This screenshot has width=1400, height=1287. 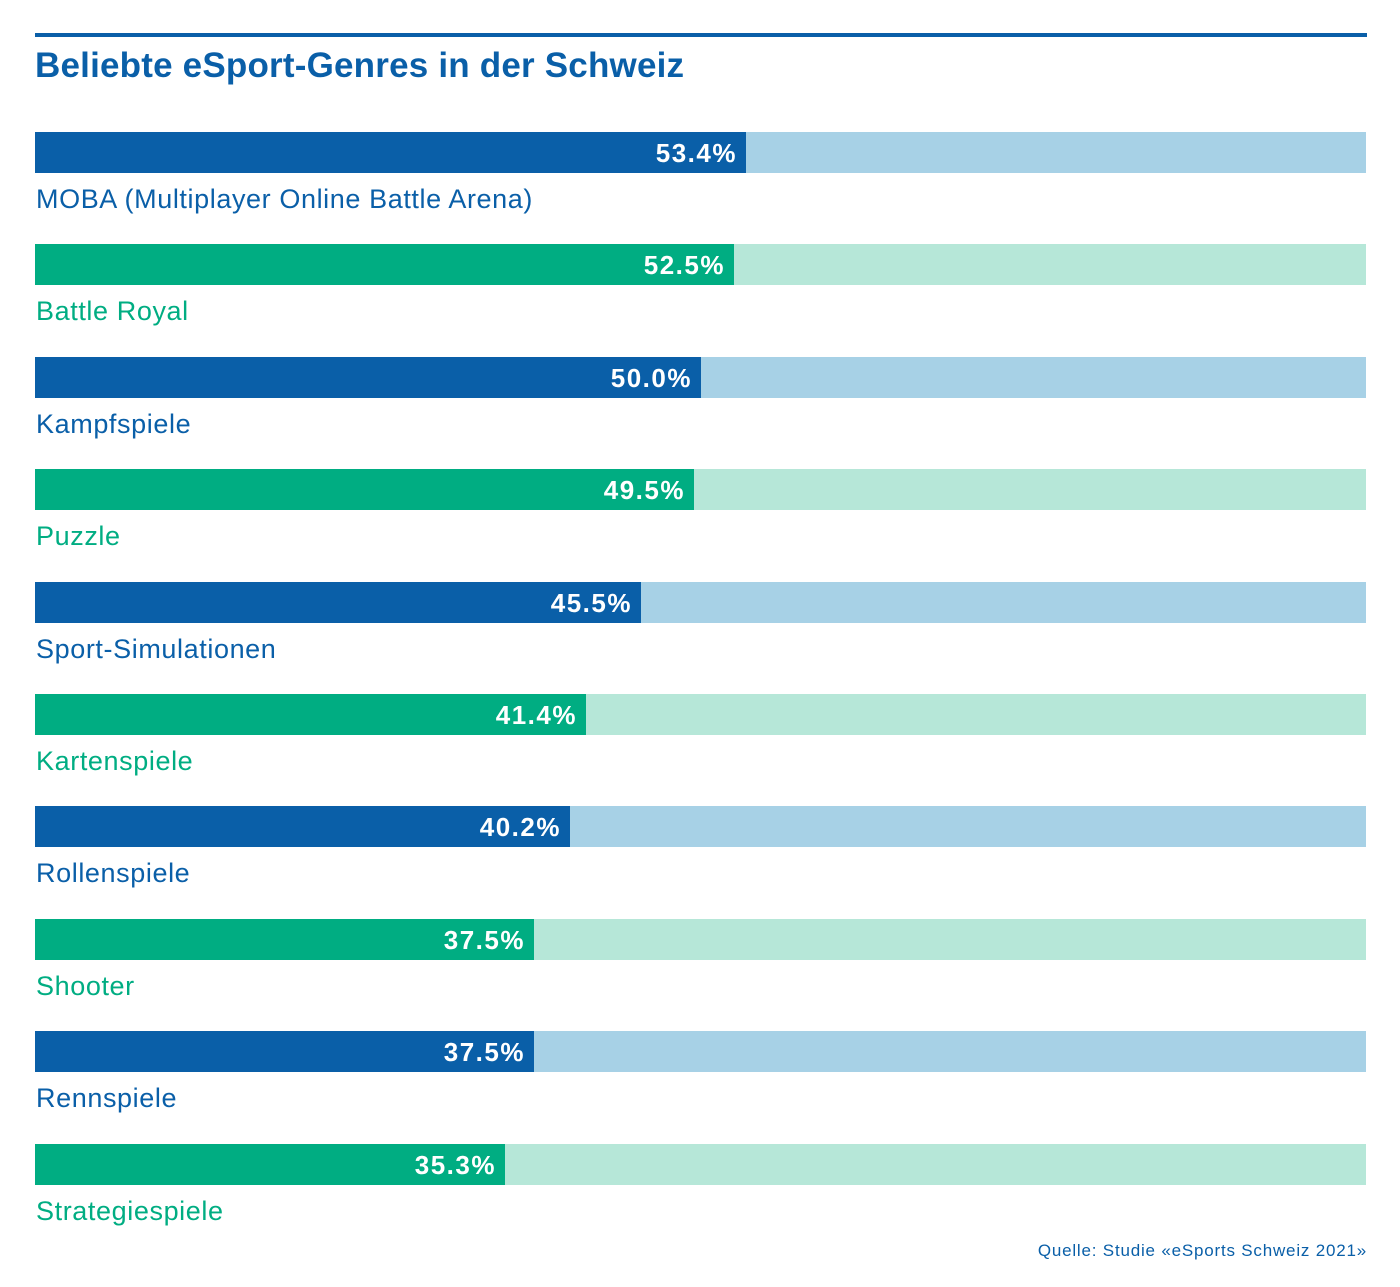 I want to click on bar-value-label: 53.4%, so click(x=696, y=153).